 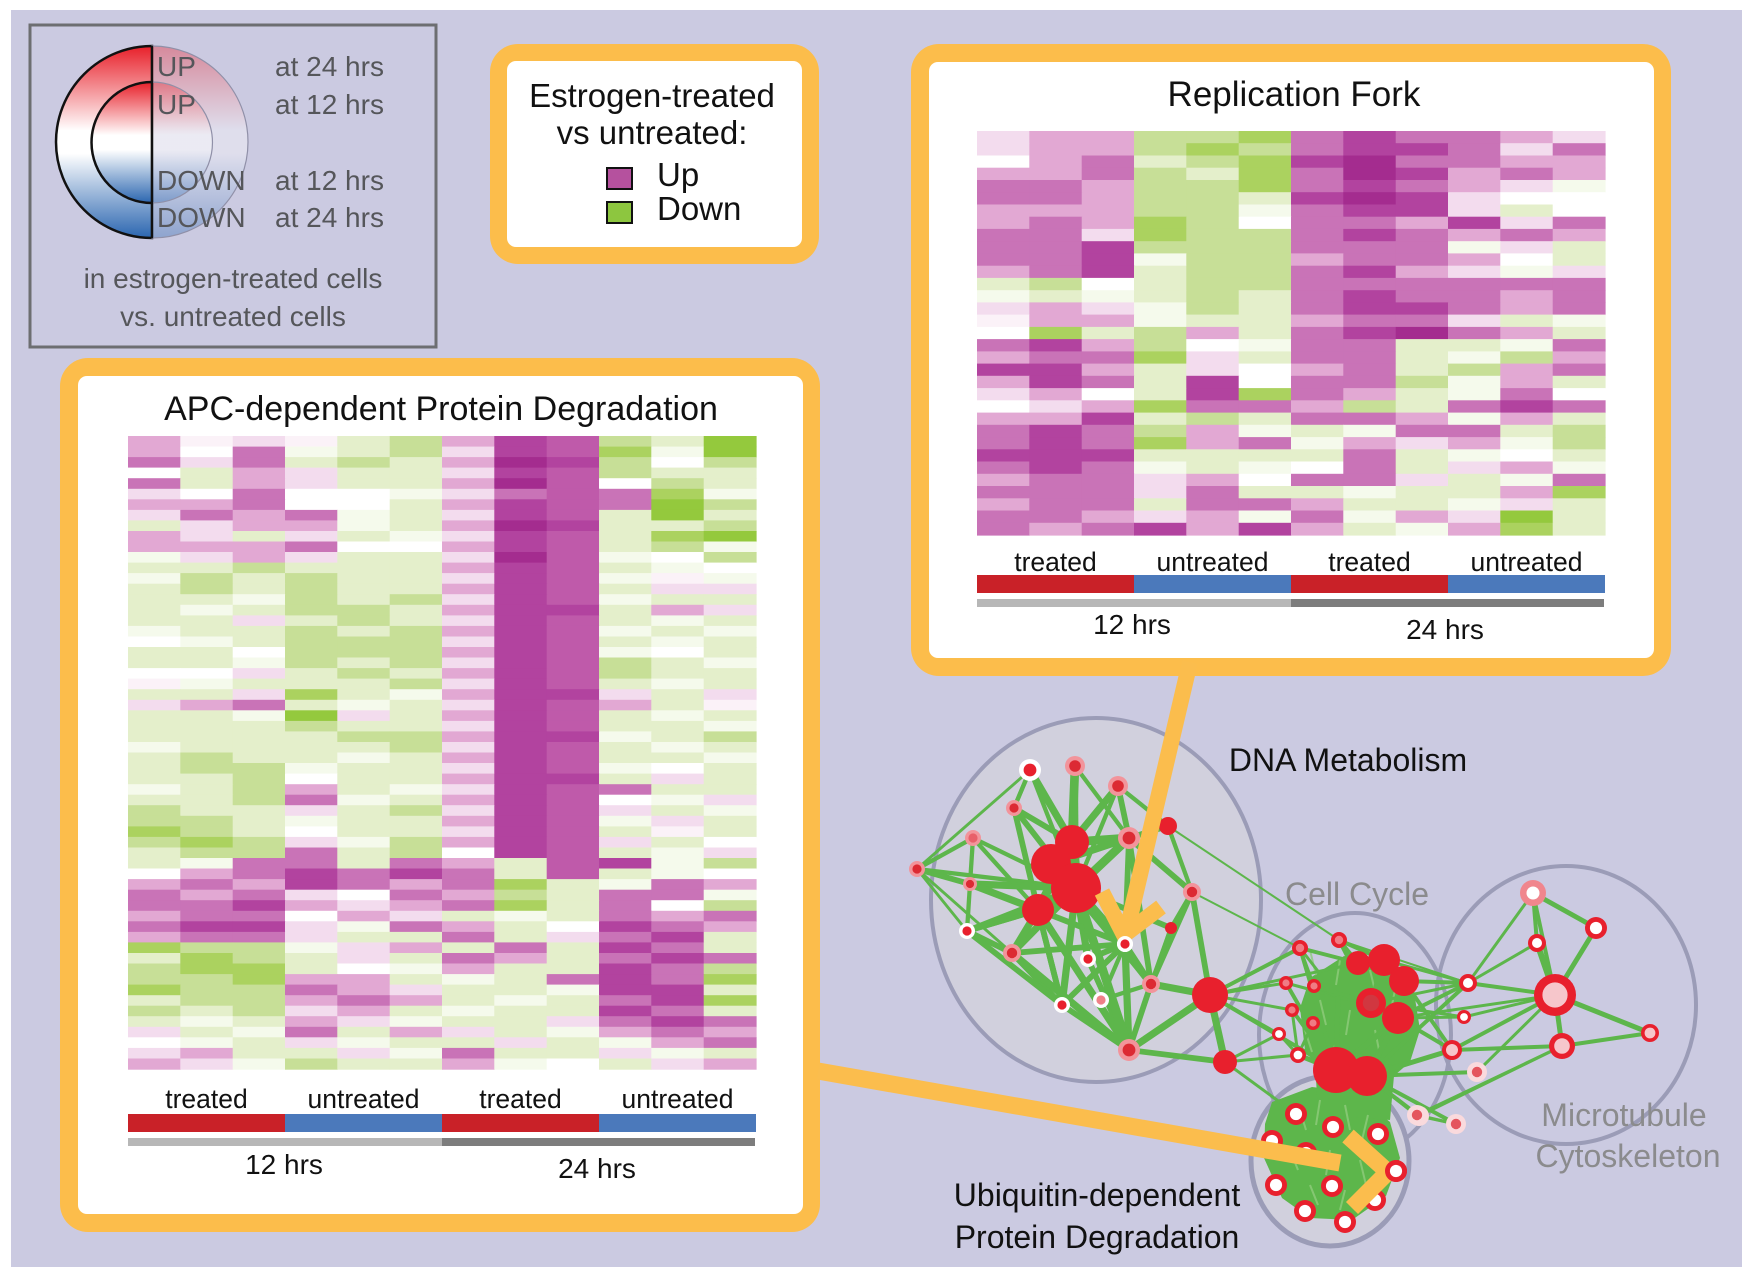 What do you see at coordinates (233, 316) in the screenshot?
I see `svg-text: vs. untreated cells` at bounding box center [233, 316].